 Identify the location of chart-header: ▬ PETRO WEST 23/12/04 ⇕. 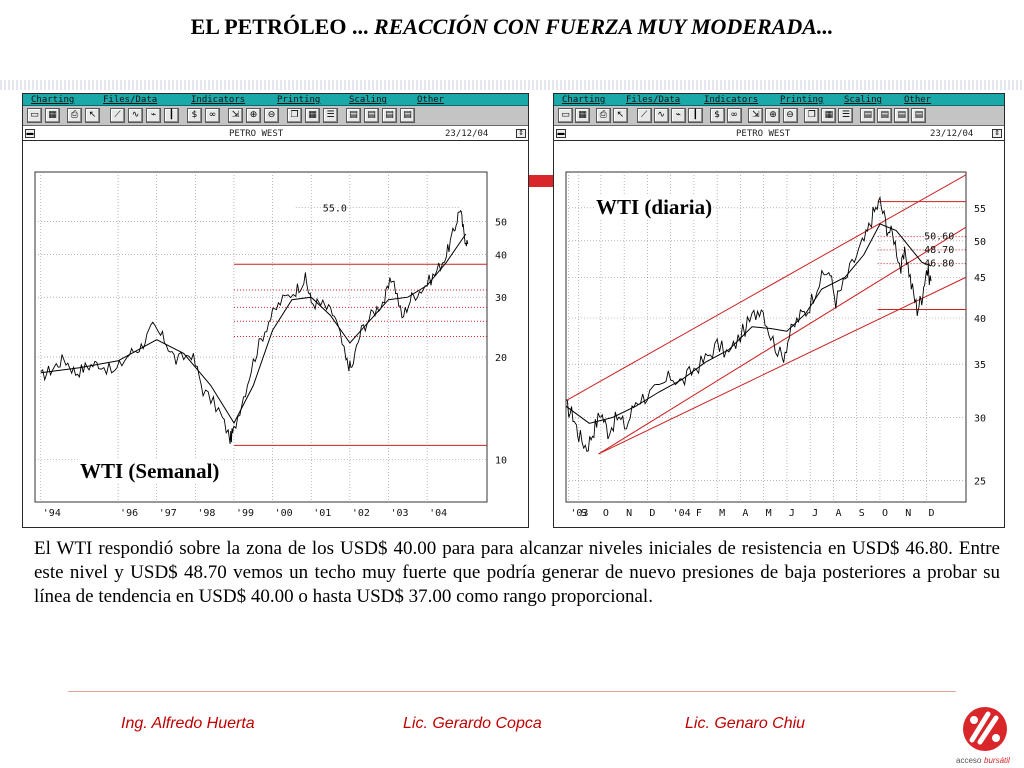
(779, 134).